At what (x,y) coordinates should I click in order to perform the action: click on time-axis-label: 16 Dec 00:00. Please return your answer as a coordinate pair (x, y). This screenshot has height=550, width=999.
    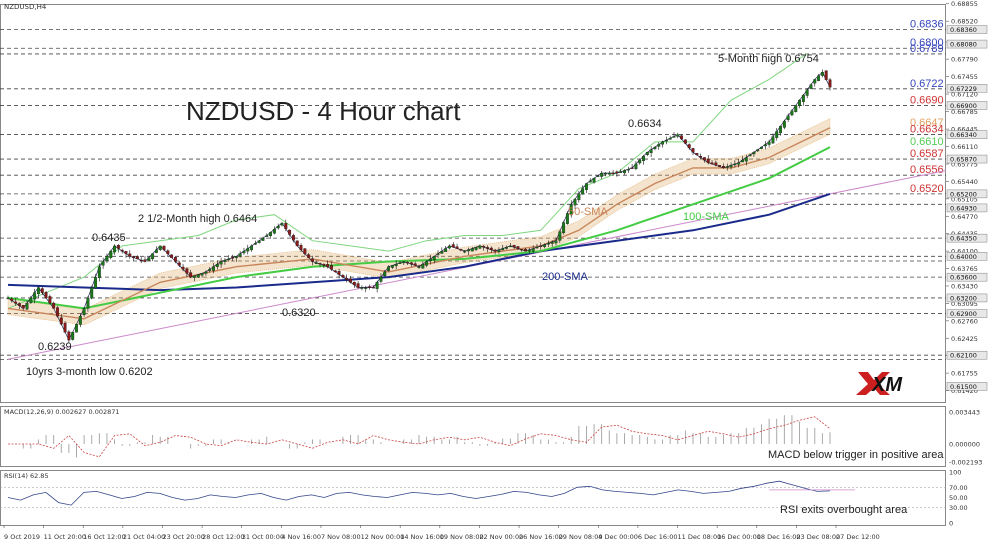
    Looking at the image, I should click on (739, 537).